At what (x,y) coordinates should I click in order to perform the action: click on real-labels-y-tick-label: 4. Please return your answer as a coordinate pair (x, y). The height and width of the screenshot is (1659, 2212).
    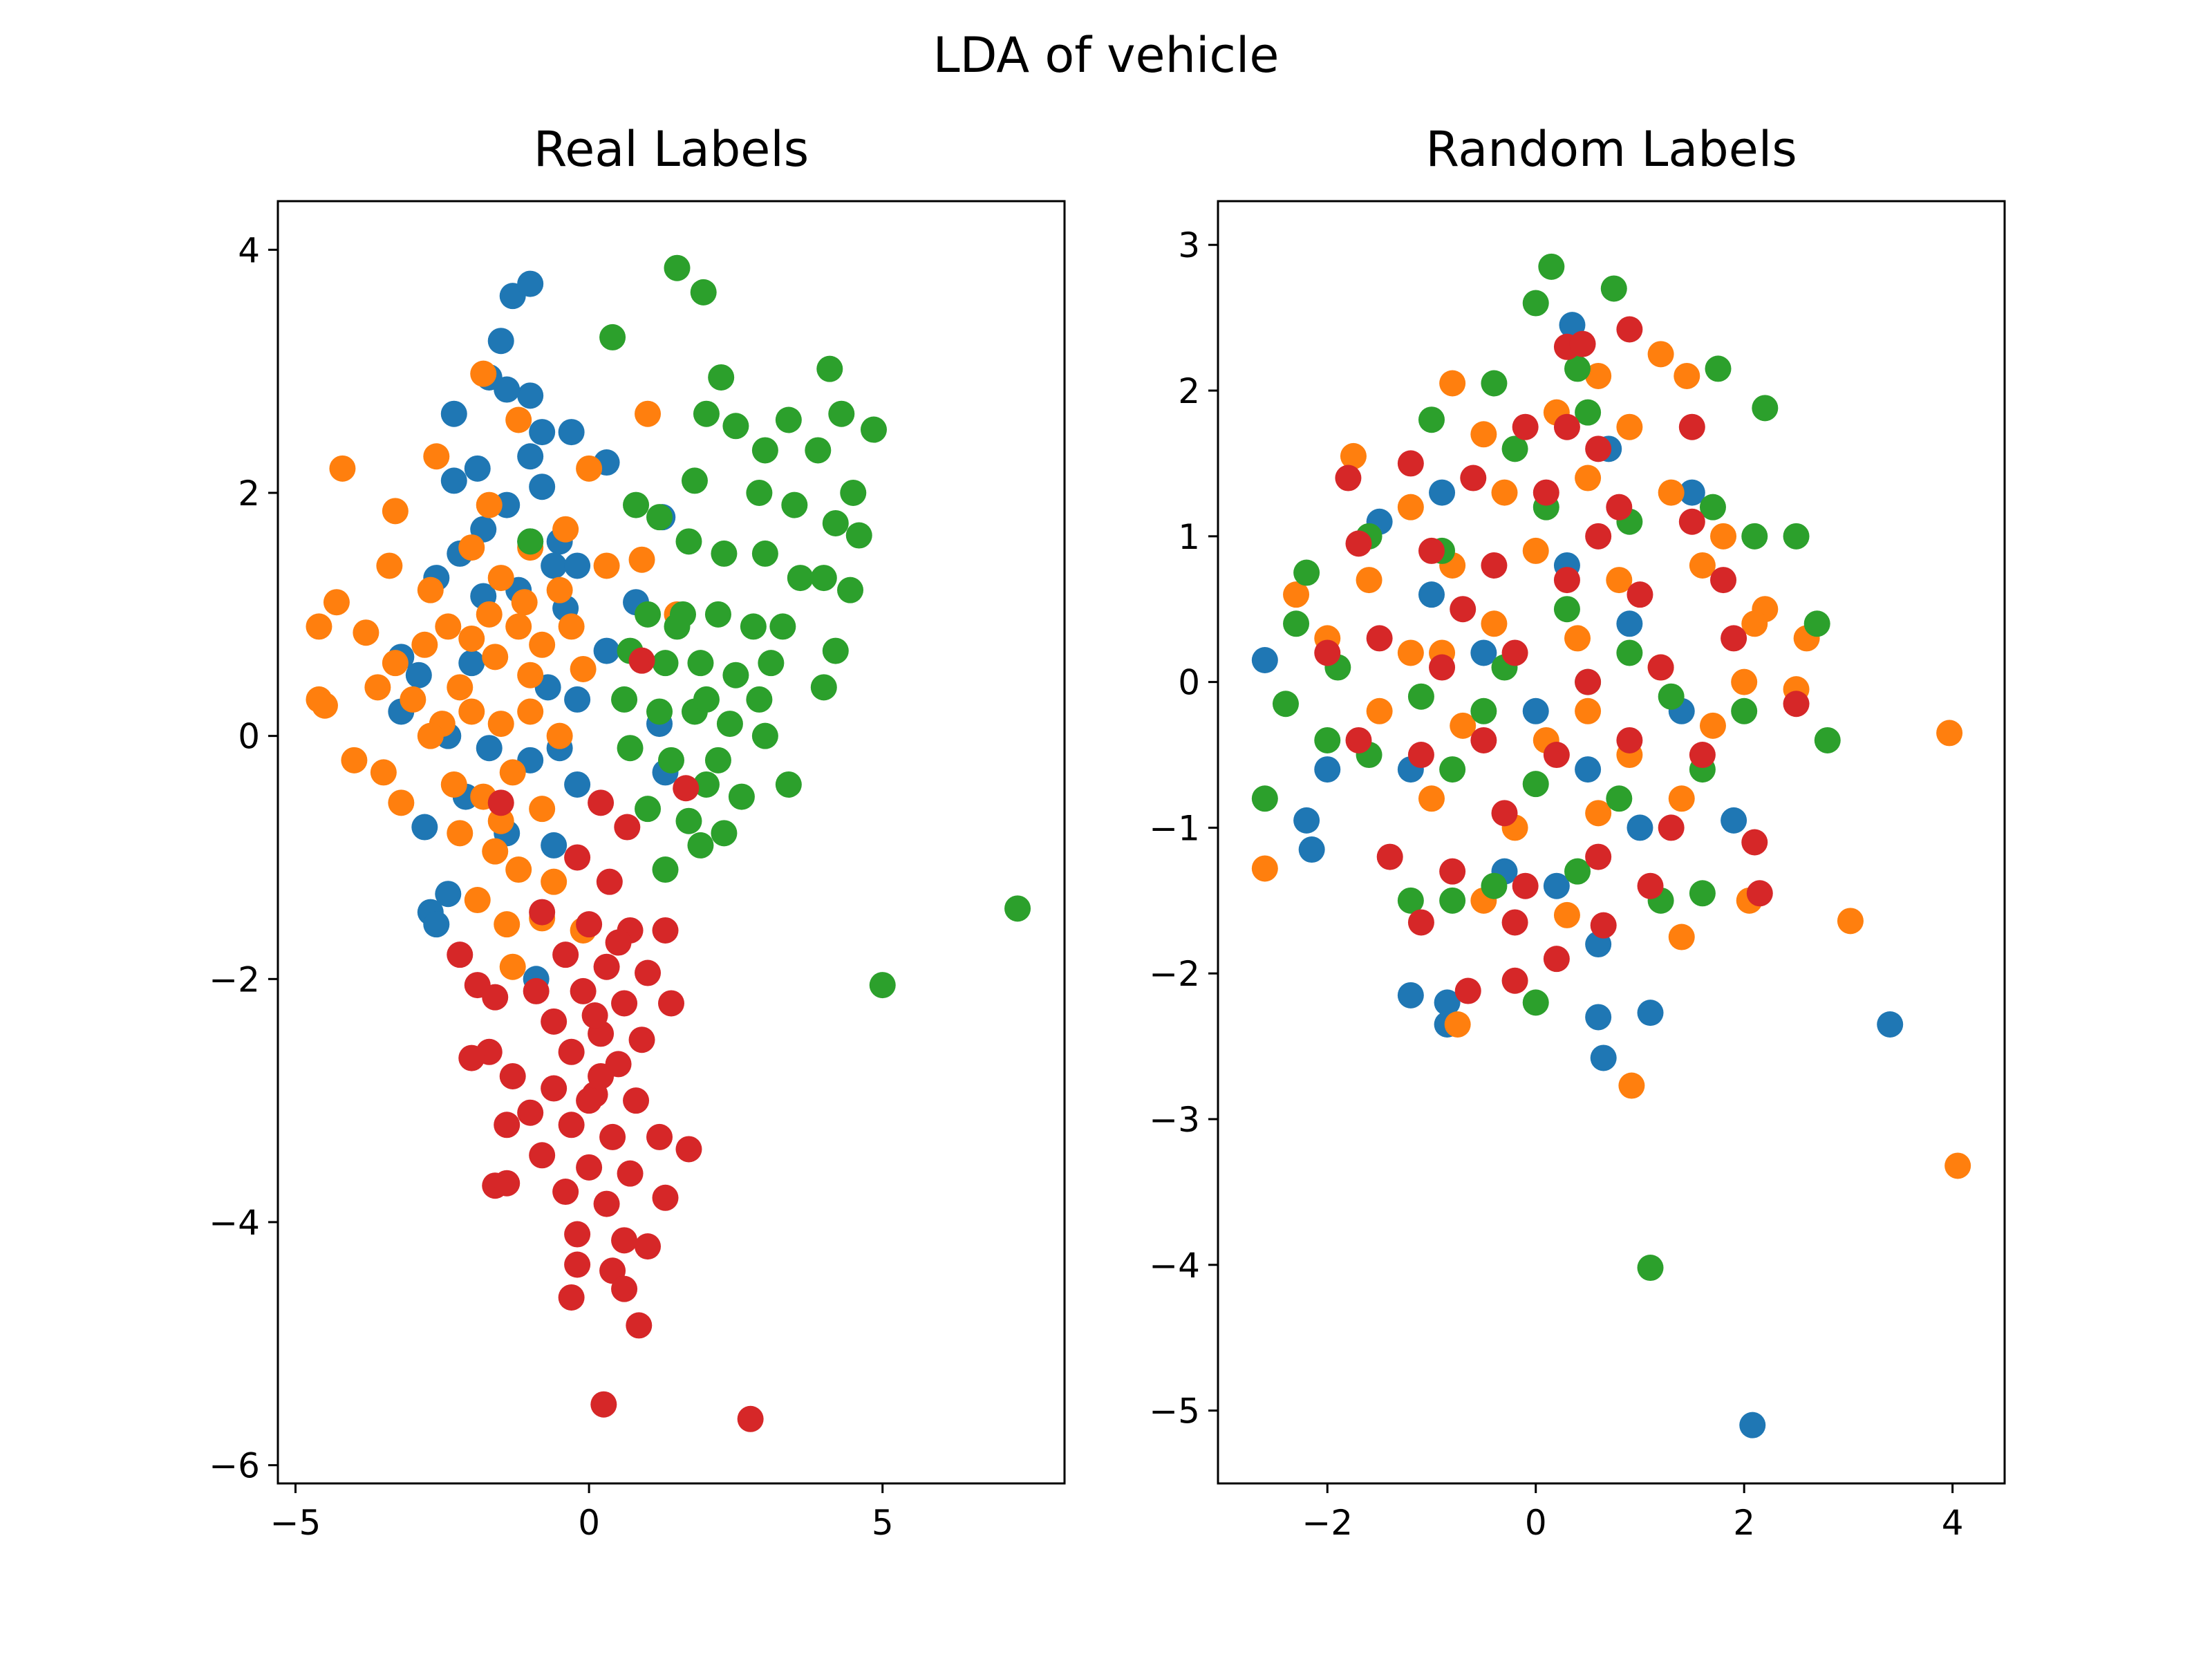
    Looking at the image, I should click on (249, 250).